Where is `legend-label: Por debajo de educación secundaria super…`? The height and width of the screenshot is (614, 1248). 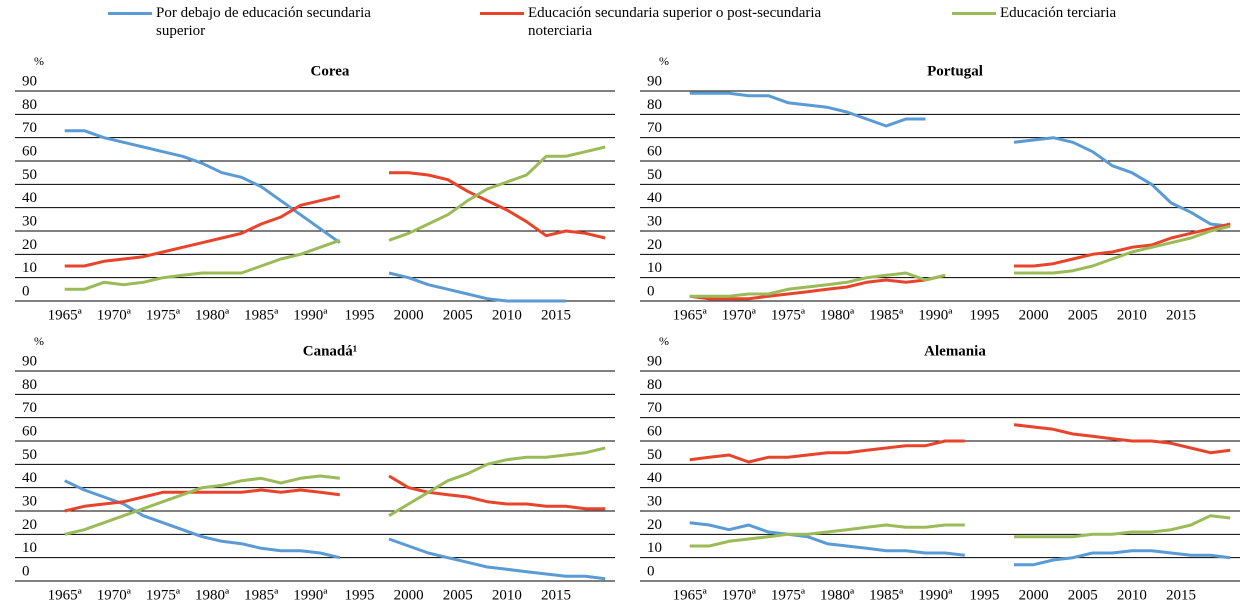
legend-label: Por debajo de educación secundaria super… is located at coordinates (263, 22).